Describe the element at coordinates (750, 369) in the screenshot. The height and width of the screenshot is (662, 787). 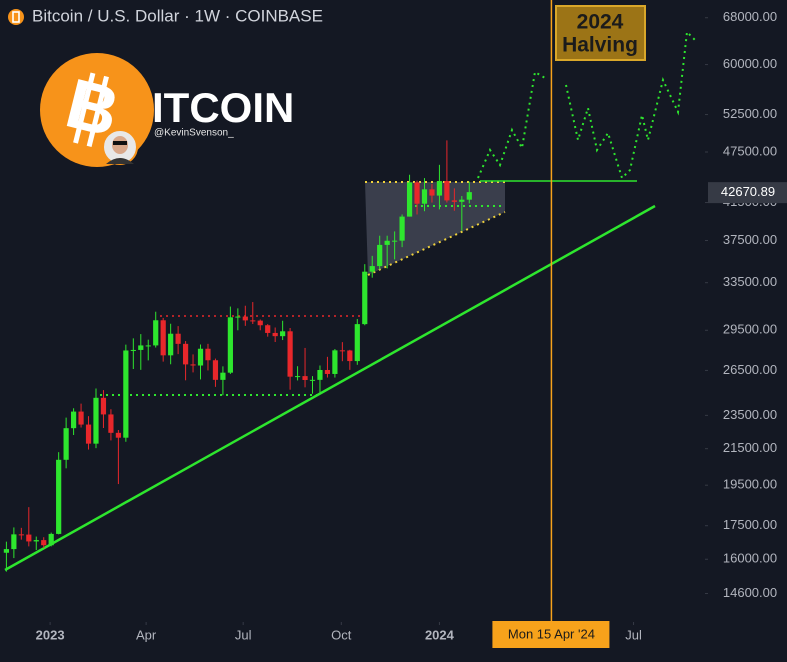
I see `y-tick-label: 26500.00` at that location.